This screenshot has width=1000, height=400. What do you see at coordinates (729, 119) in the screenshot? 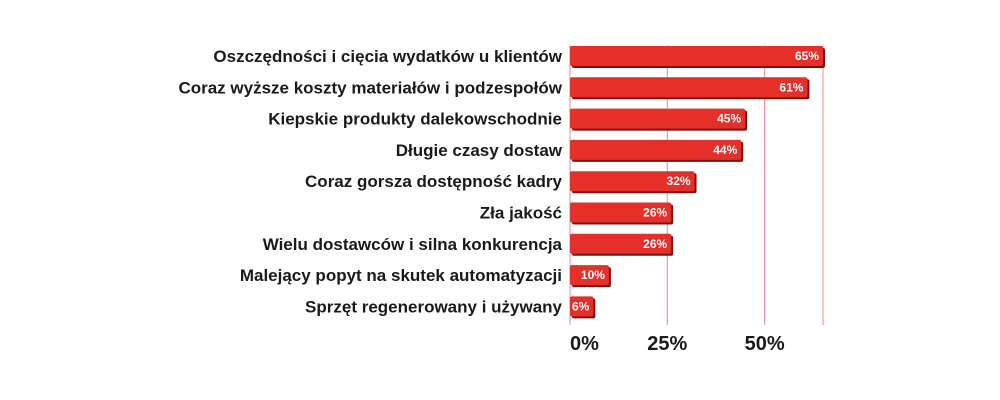
I see `data-label: 45%` at bounding box center [729, 119].